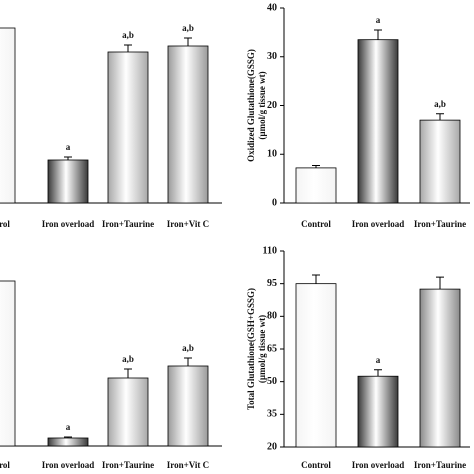  I want to click on y-tick-label: 50, so click(272, 381).